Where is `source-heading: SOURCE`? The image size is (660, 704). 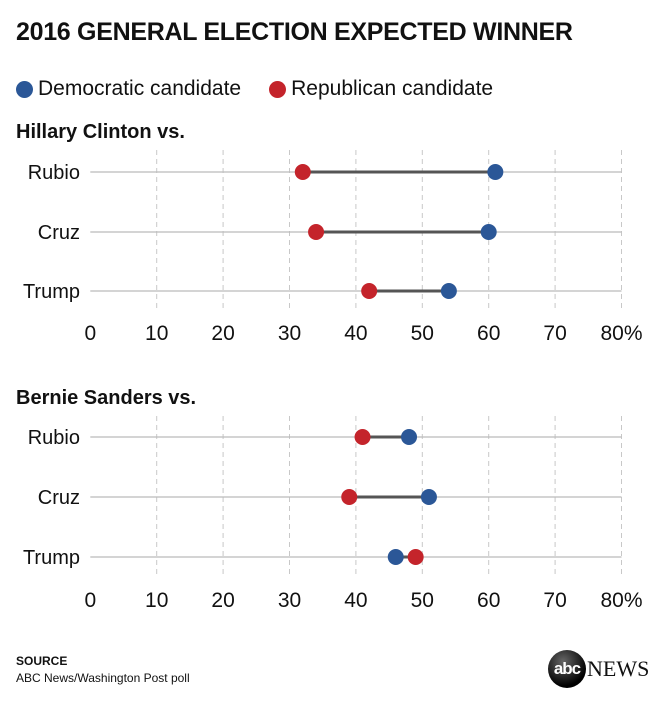 source-heading: SOURCE is located at coordinates (42, 661).